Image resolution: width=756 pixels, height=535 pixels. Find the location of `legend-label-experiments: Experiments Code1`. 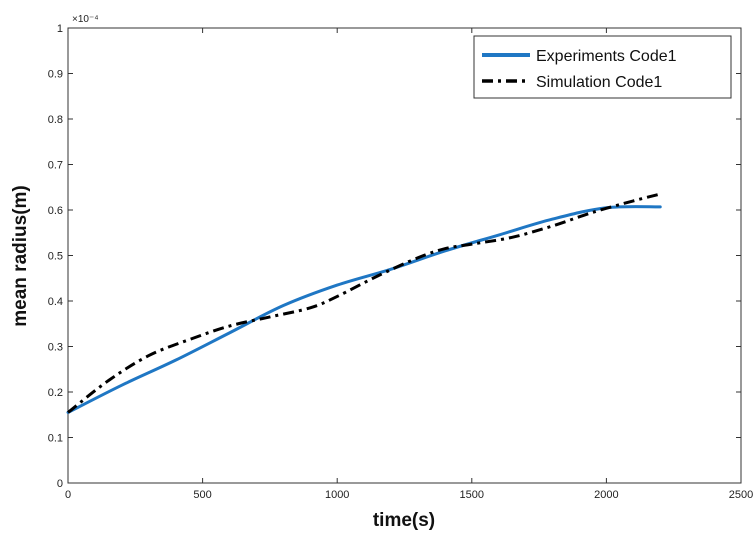

legend-label-experiments: Experiments Code1 is located at coordinates (606, 56).